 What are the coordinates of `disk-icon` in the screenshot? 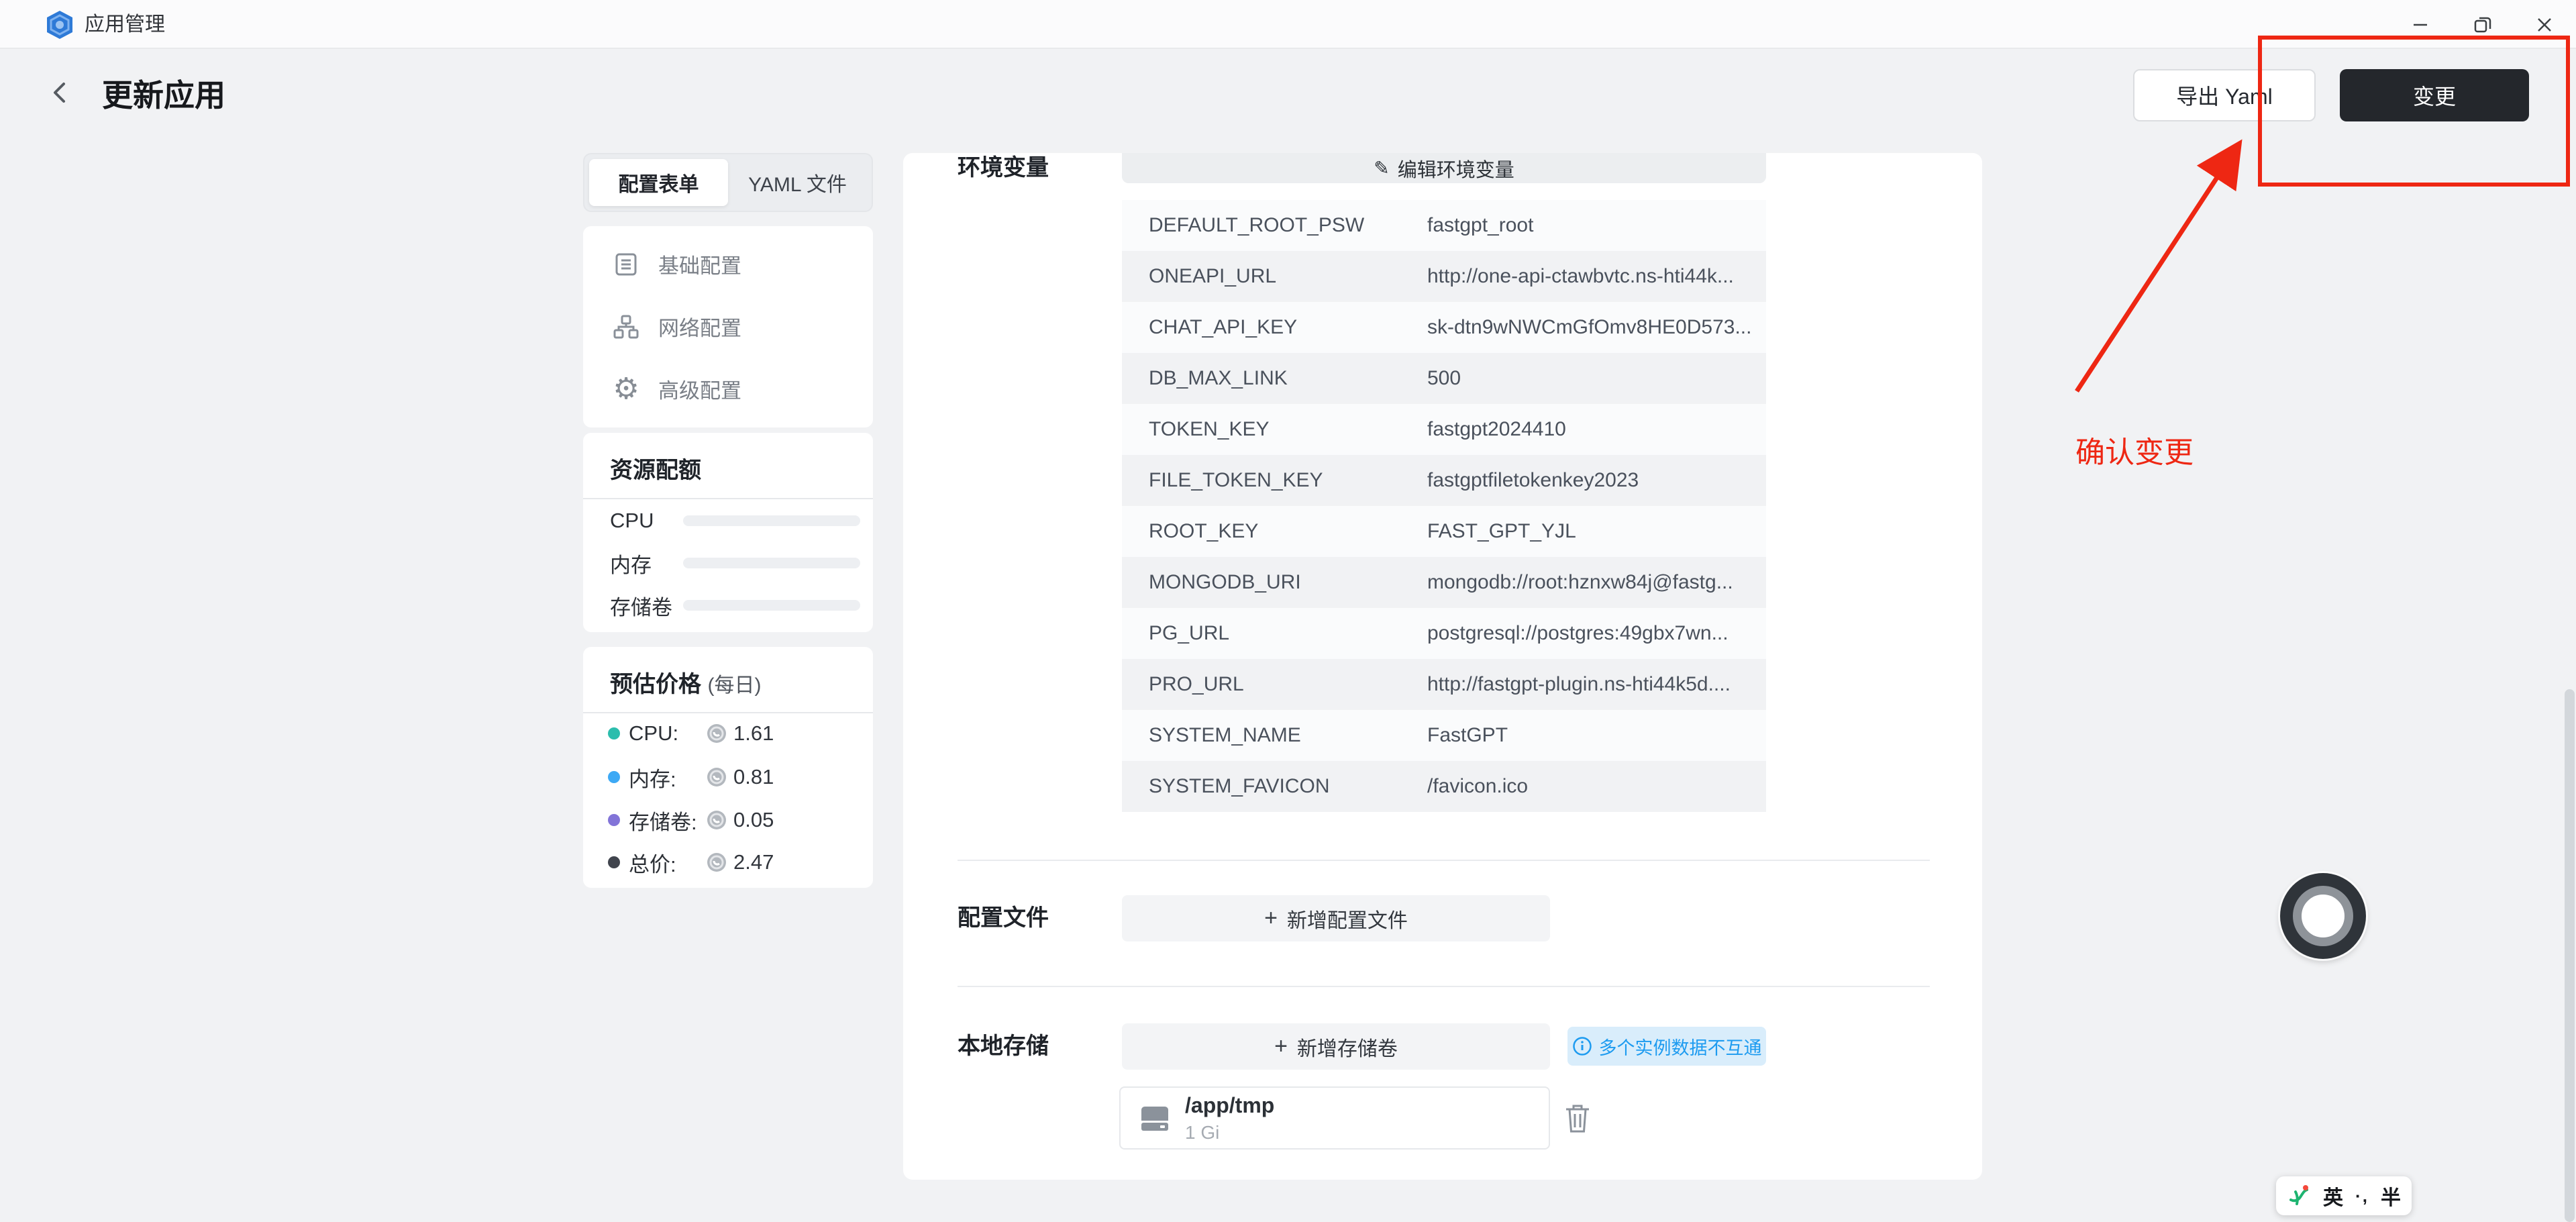 It's located at (1154, 1119).